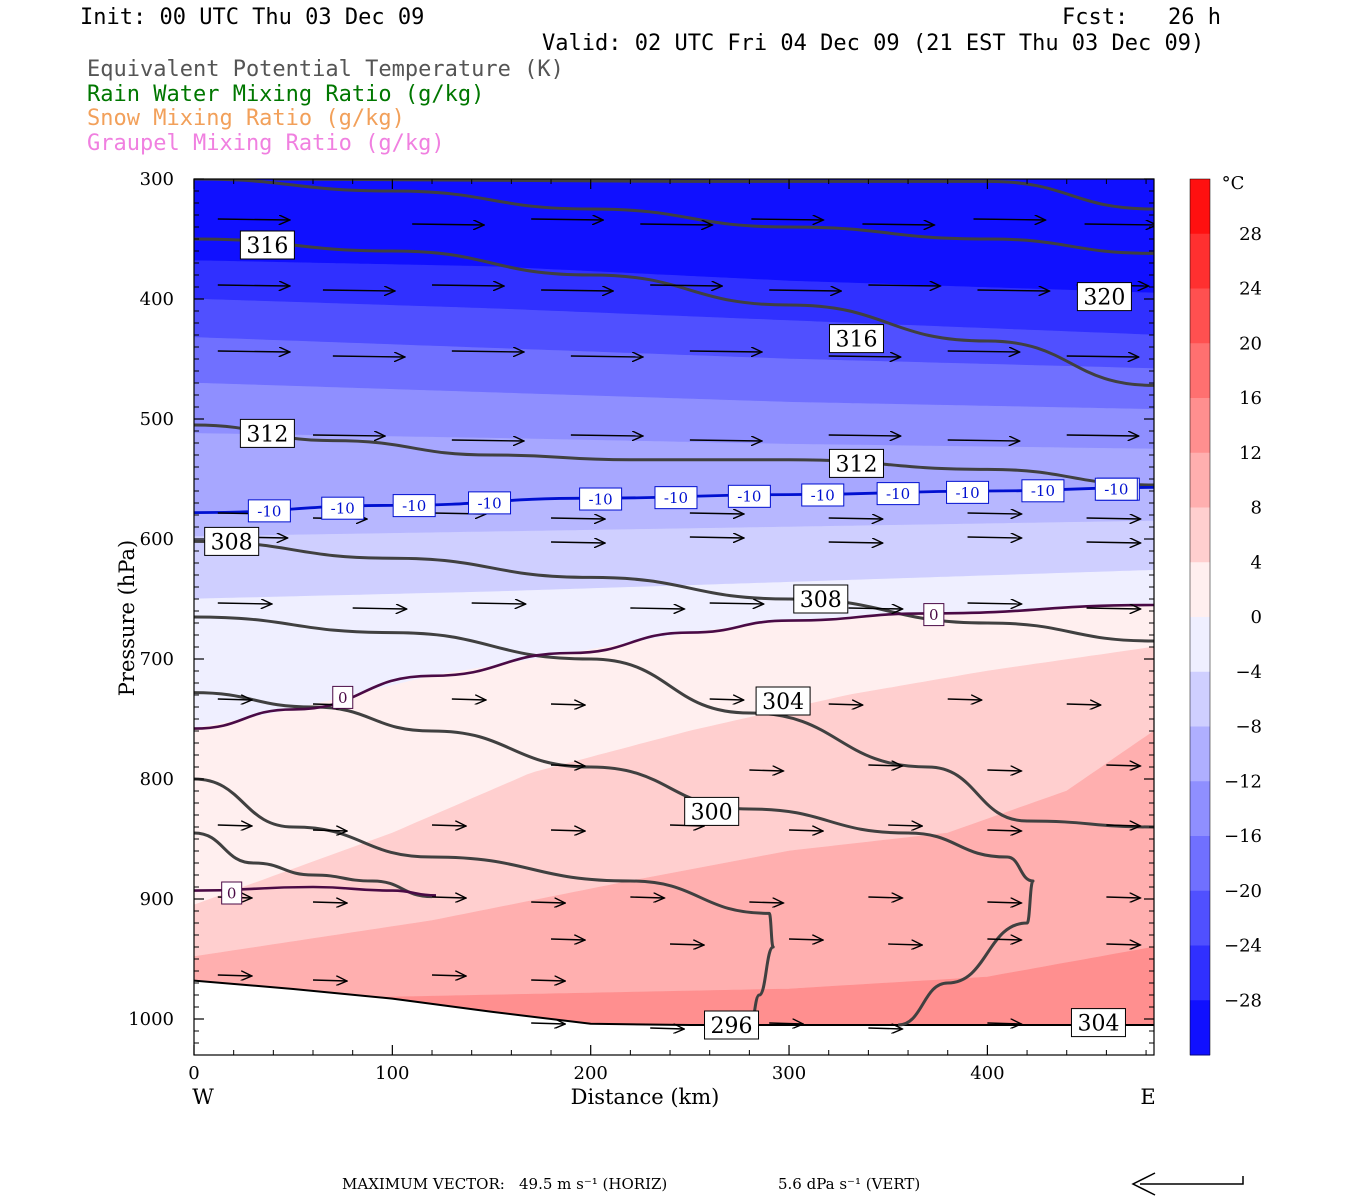 The image size is (1350, 1200). I want to click on colorbar-tick-label: −12, so click(1243, 781).